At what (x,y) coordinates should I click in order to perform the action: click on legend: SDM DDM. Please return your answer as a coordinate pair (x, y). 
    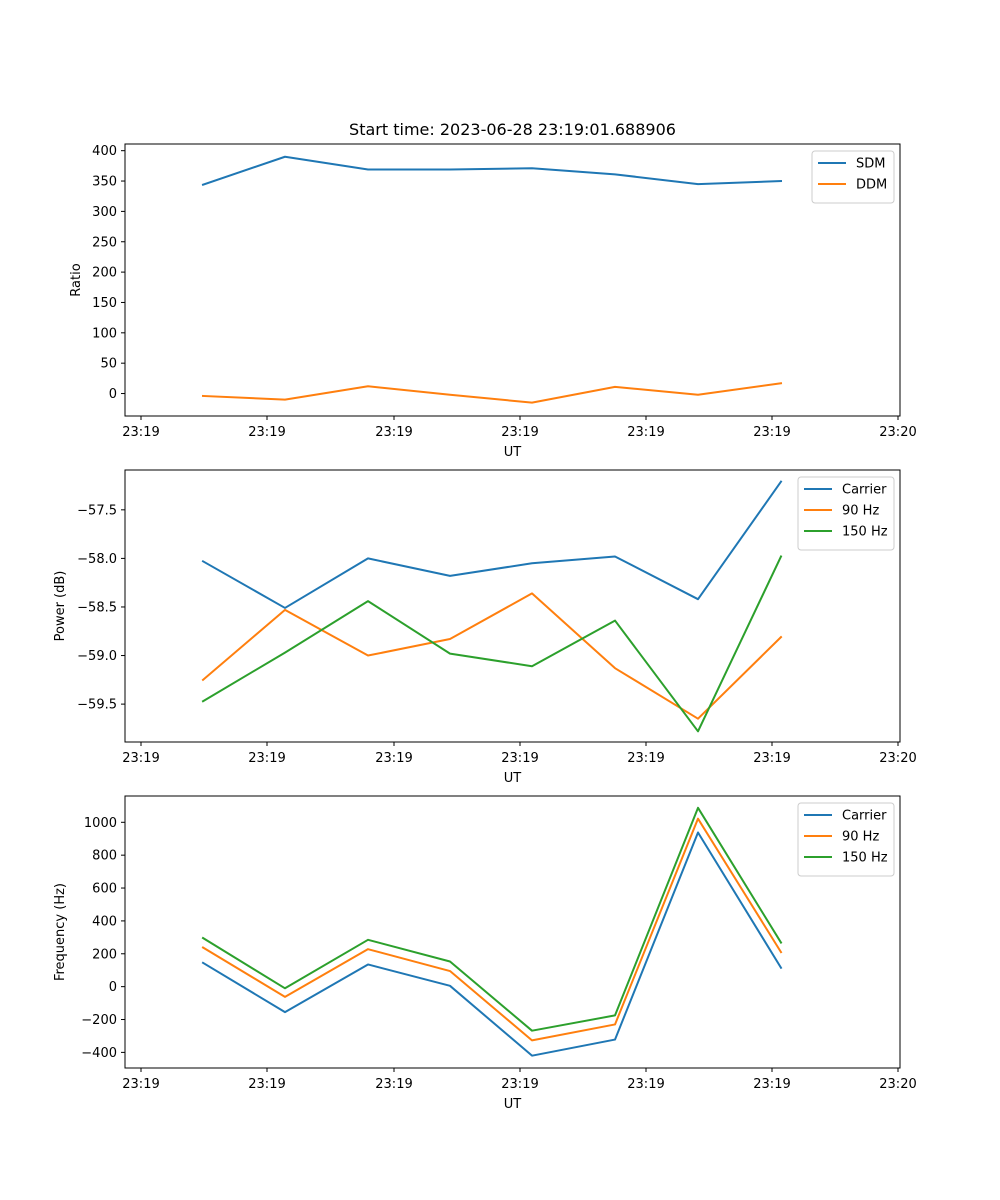
    Looking at the image, I should click on (853, 177).